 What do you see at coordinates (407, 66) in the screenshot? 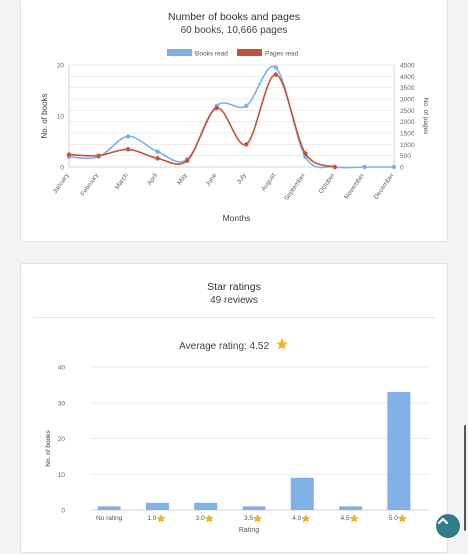
I see `y2-tick-label: 4500` at bounding box center [407, 66].